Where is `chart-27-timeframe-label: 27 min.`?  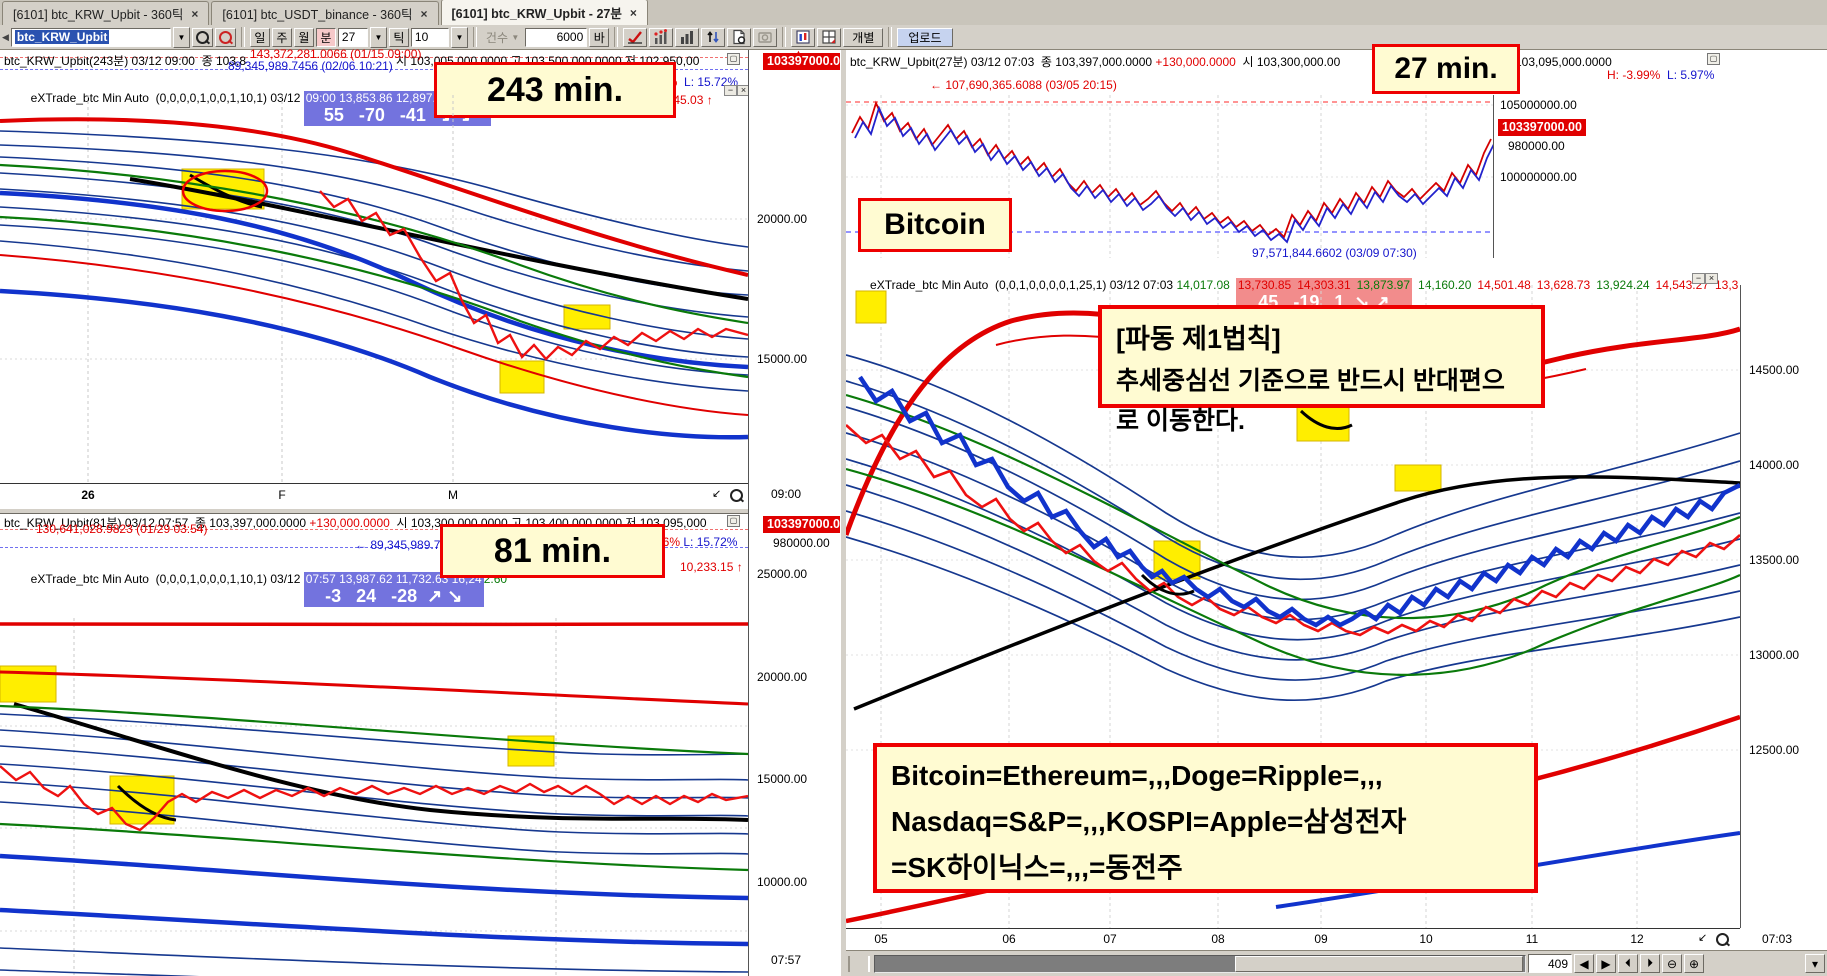
chart-27-timeframe-label: 27 min. is located at coordinates (1446, 69).